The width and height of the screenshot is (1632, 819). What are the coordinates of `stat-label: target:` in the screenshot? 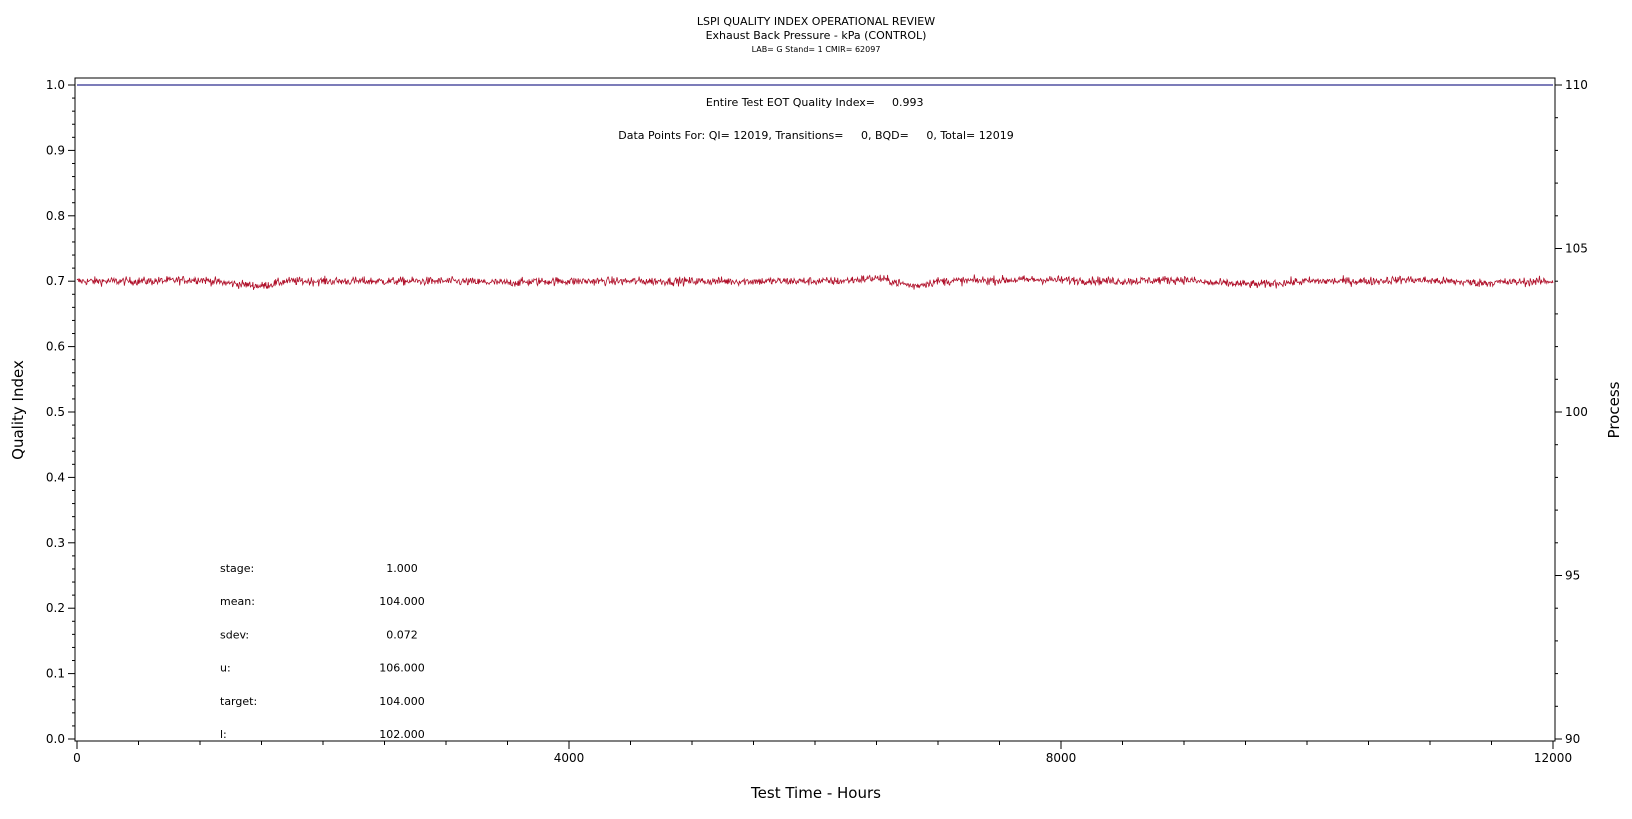 It's located at (238, 701).